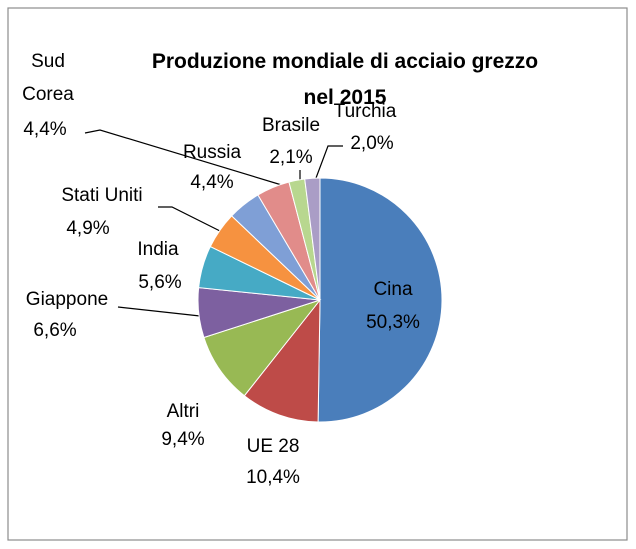  I want to click on slice-label: Altri, so click(183, 411).